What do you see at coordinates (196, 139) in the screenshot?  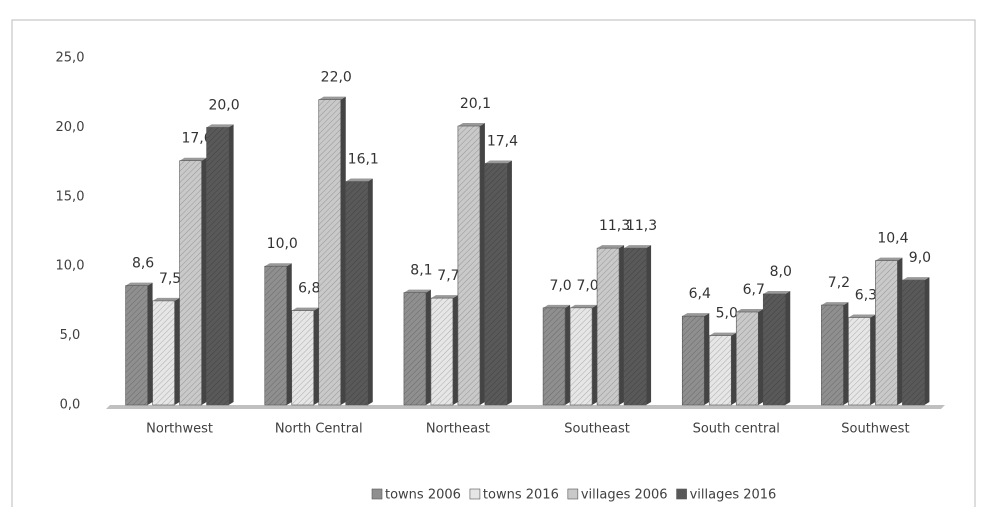 I see `value-label: 17,6` at bounding box center [196, 139].